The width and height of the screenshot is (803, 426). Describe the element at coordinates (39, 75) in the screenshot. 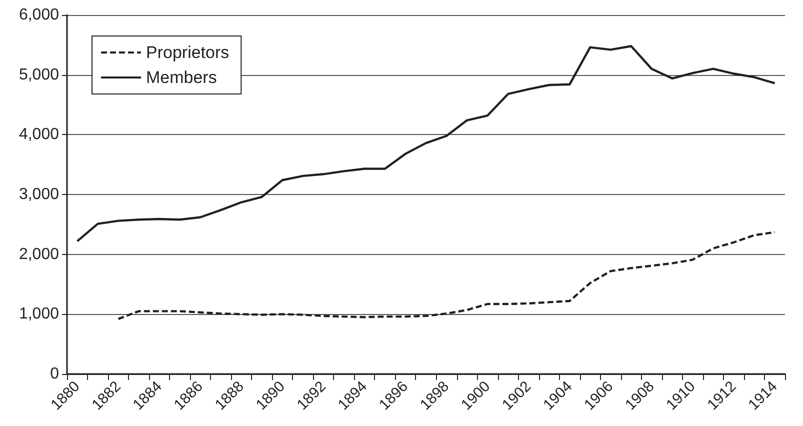

I see `y-tick-label: 5,000` at that location.